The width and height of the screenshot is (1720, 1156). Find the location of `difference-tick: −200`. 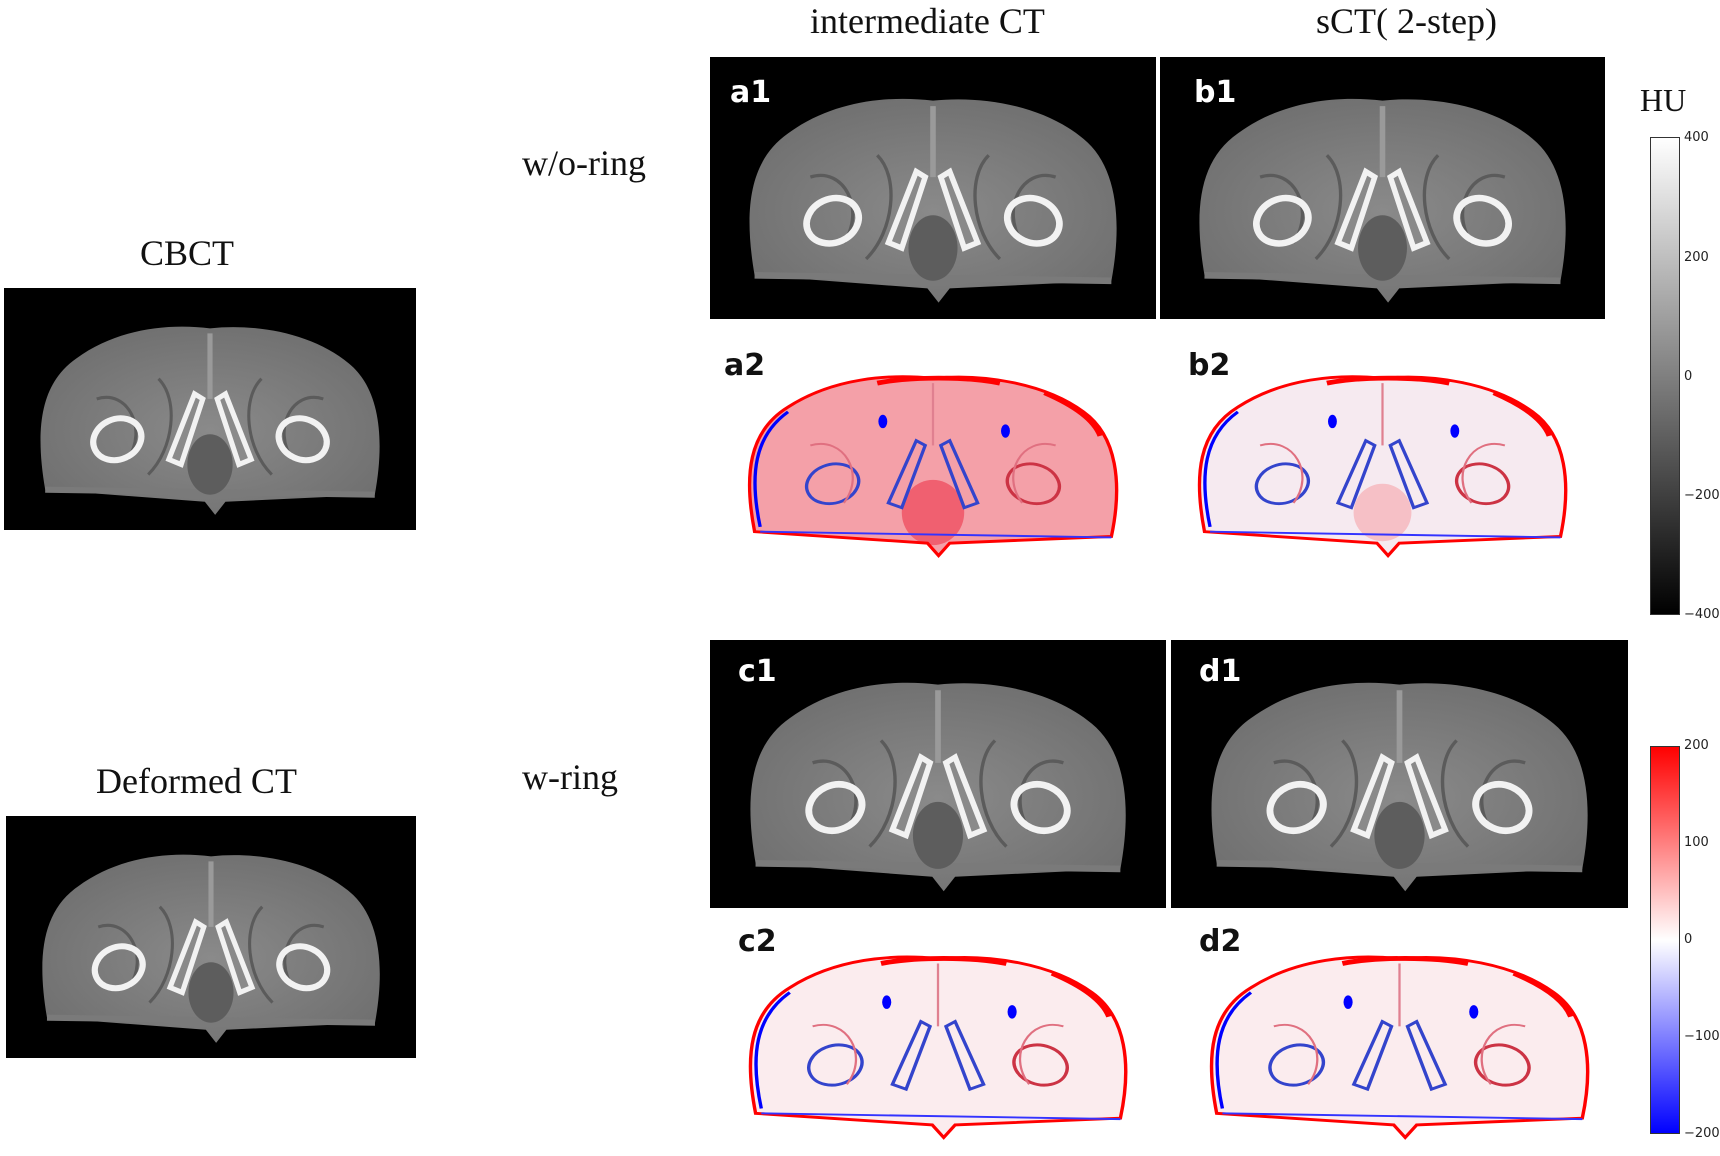

difference-tick: −200 is located at coordinates (1702, 1133).